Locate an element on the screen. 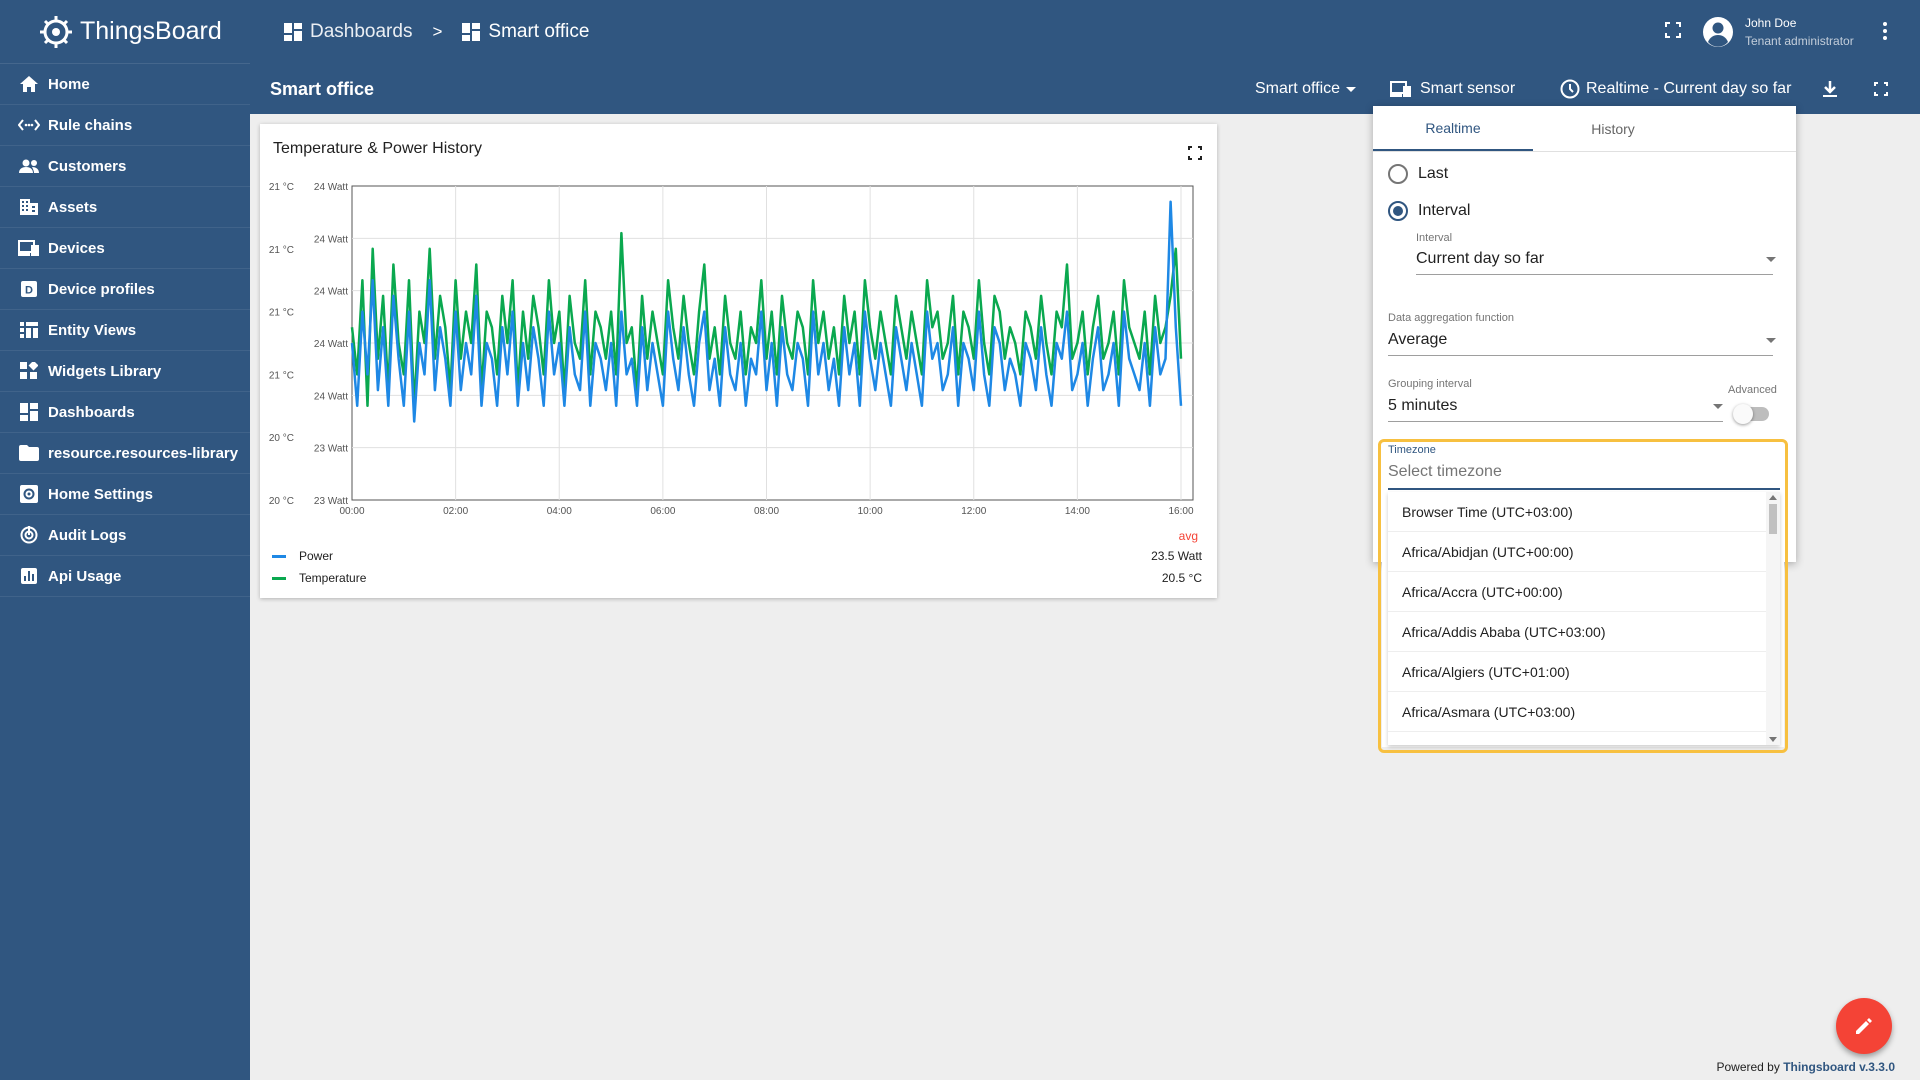 This screenshot has width=1920, height=1080. radio-circle-checked is located at coordinates (1398, 211).